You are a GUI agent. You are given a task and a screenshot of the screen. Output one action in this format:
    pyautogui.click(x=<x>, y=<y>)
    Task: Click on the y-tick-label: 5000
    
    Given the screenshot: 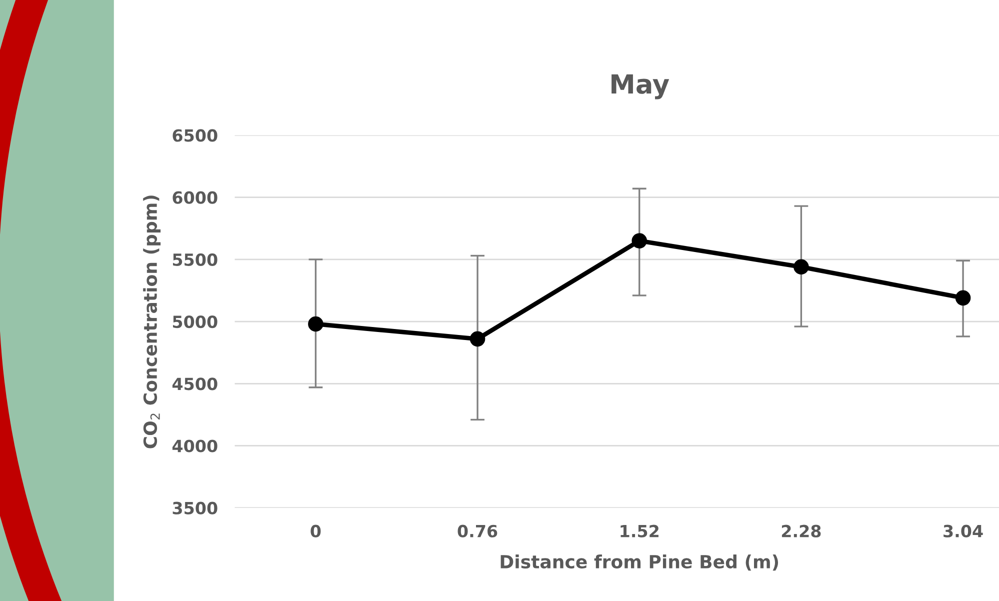 What is the action you would take?
    pyautogui.click(x=195, y=321)
    